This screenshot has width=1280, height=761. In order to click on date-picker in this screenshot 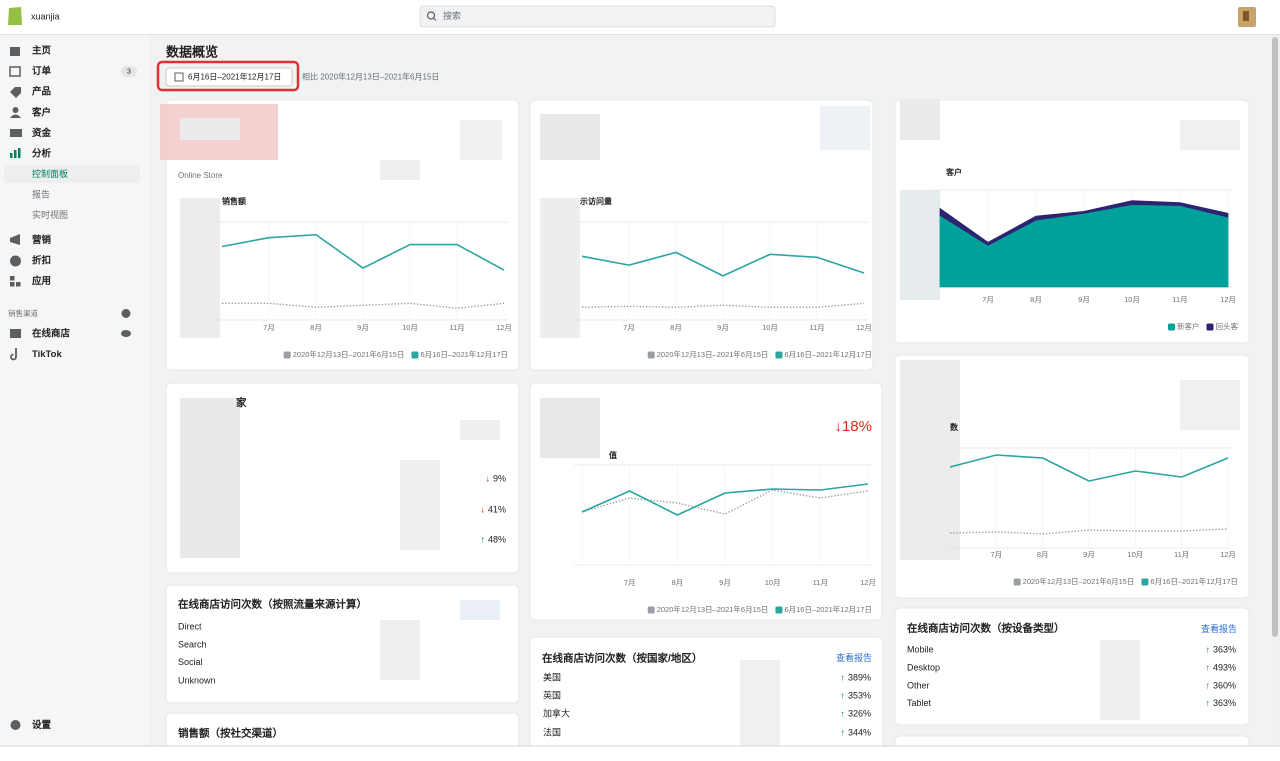, I will do `click(229, 77)`.